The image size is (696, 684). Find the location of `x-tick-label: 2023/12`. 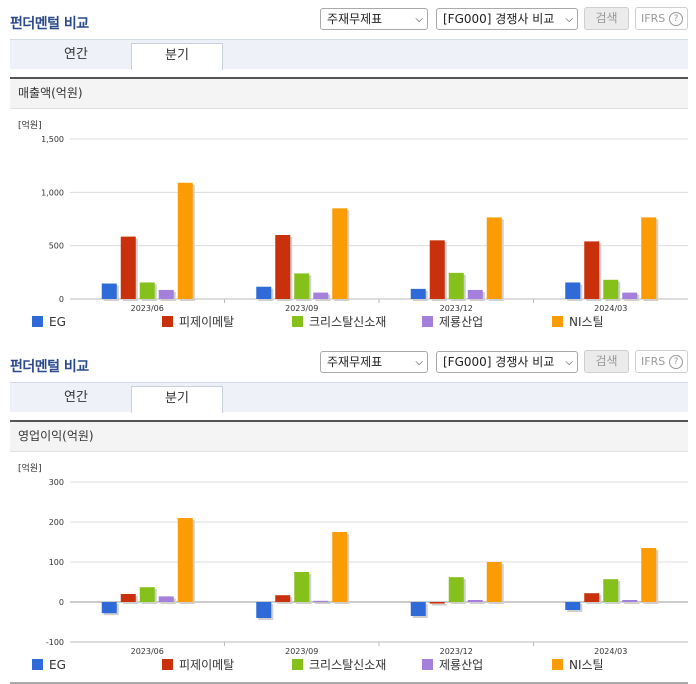

x-tick-label: 2023/12 is located at coordinates (456, 308).